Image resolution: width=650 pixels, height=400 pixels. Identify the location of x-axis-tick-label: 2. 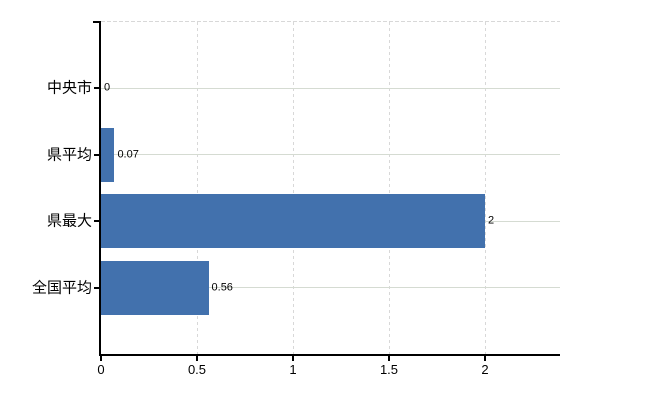
(485, 369).